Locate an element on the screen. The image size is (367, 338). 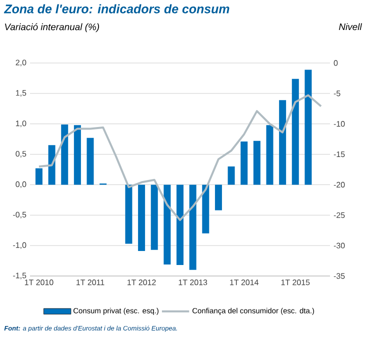
y2-axis-title: Nivell is located at coordinates (350, 26).